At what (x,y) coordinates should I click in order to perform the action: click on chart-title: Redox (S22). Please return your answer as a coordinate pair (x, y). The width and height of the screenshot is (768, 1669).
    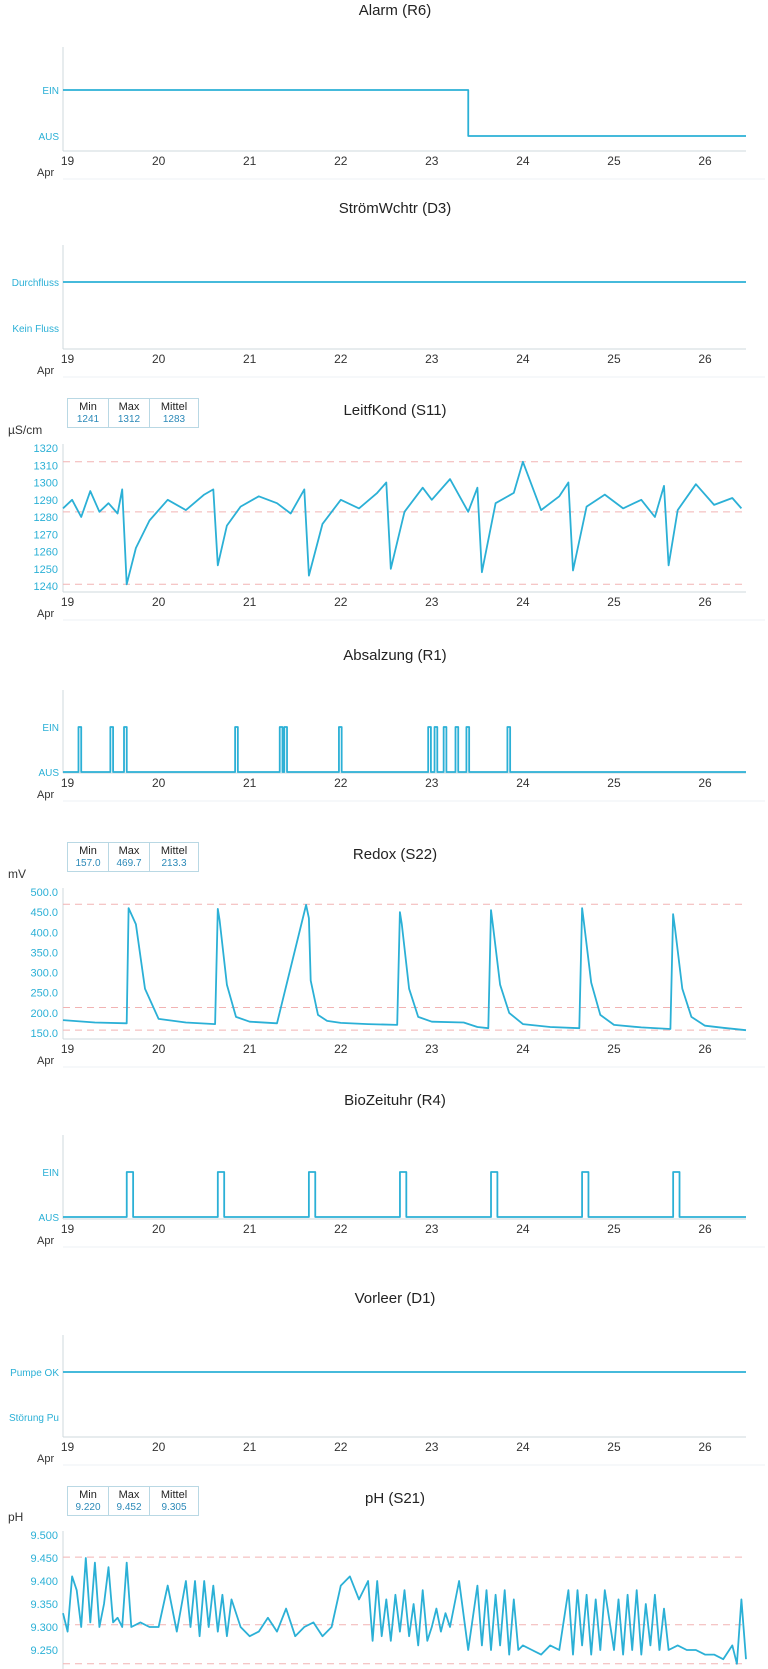
    Looking at the image, I should click on (395, 854).